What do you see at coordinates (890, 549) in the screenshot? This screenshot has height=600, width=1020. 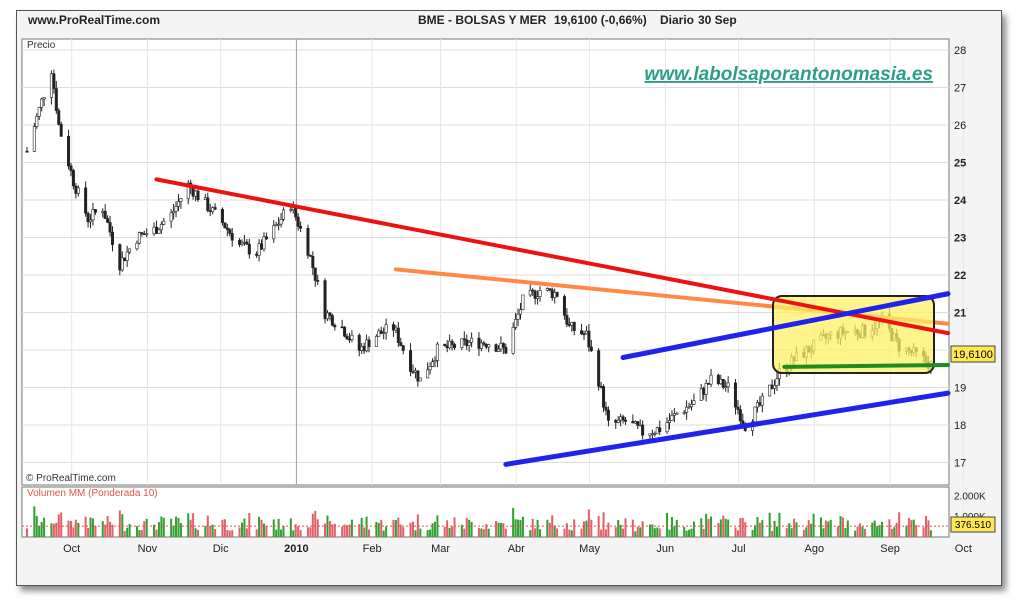 I see `x-tick-label: Sep` at bounding box center [890, 549].